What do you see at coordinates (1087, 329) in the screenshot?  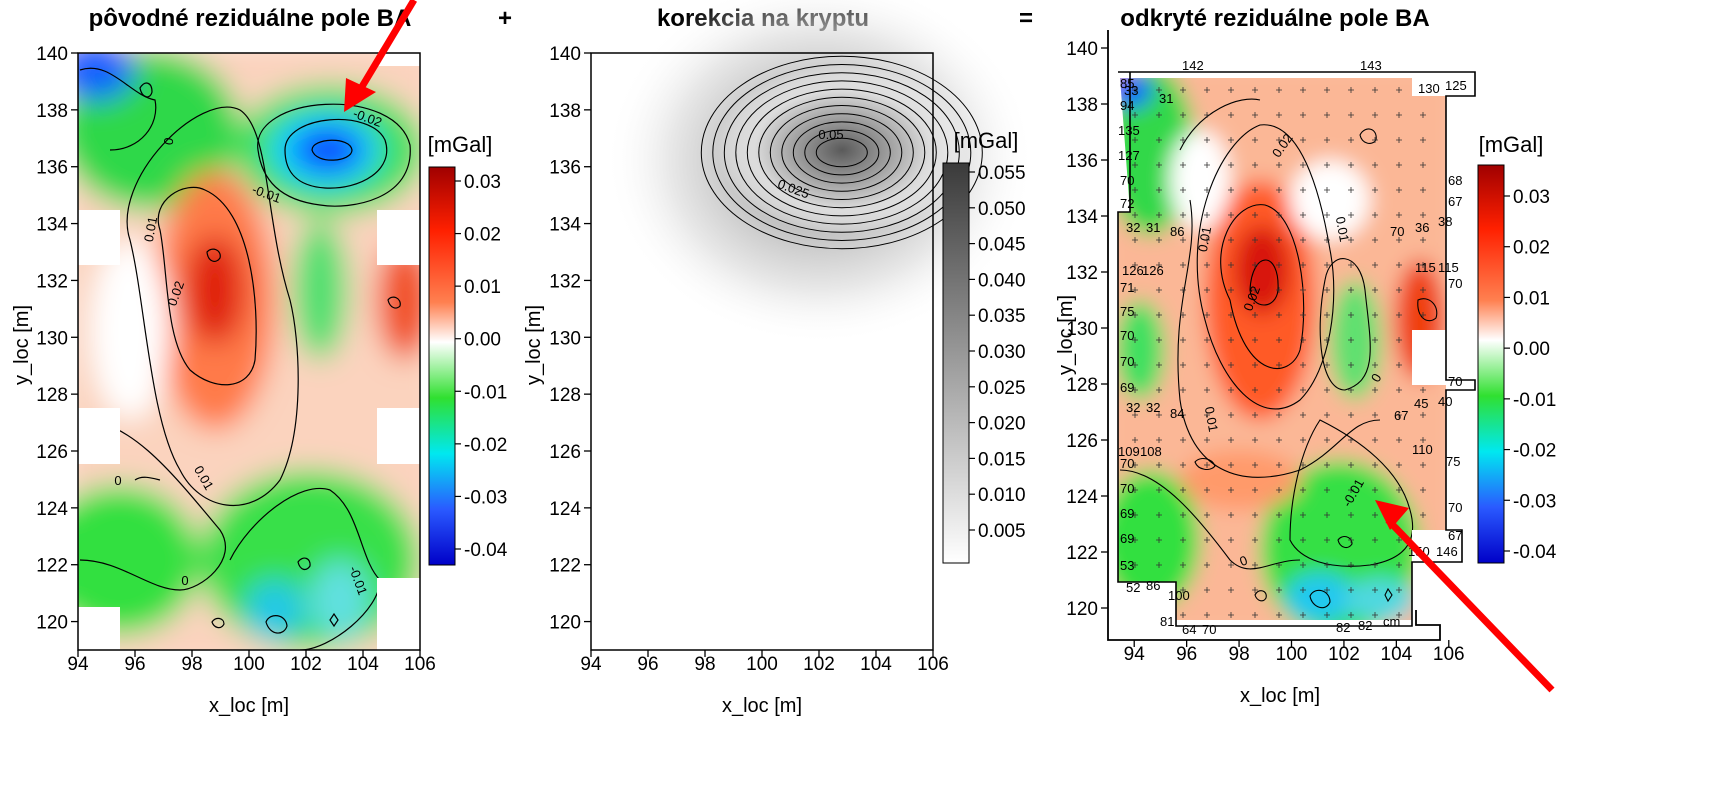 I see `panel3-y-axis: 120 122 124 126 128 130 132 134 136 138 140` at bounding box center [1087, 329].